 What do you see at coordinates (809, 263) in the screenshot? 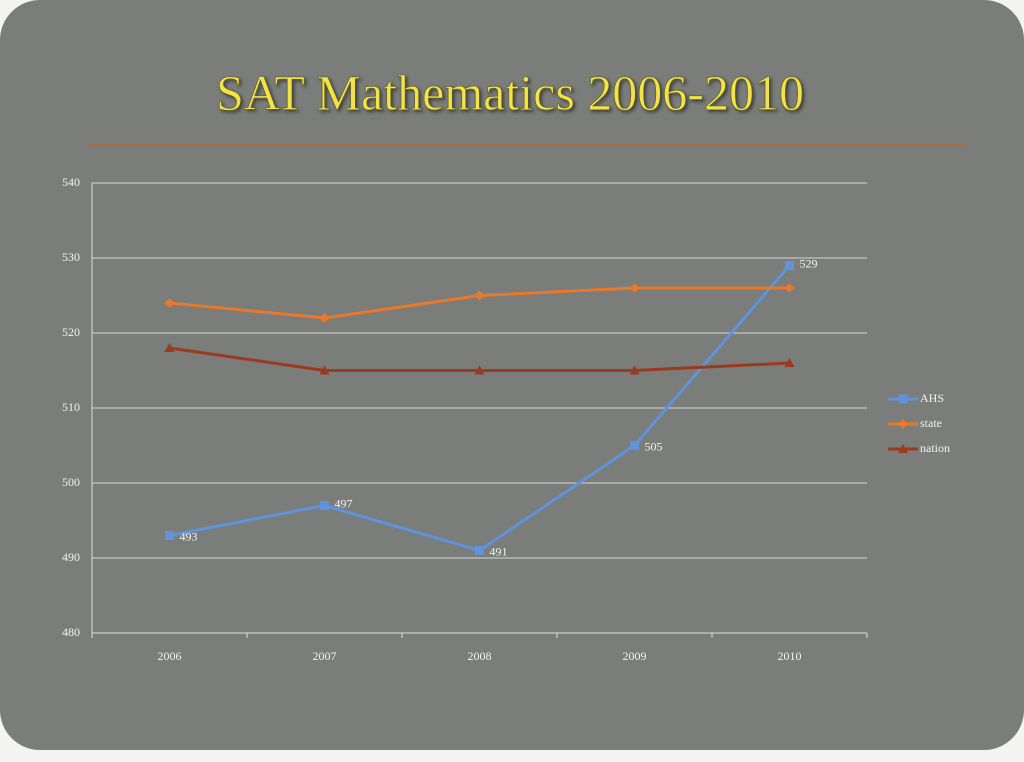
I see `data-label: 529` at bounding box center [809, 263].